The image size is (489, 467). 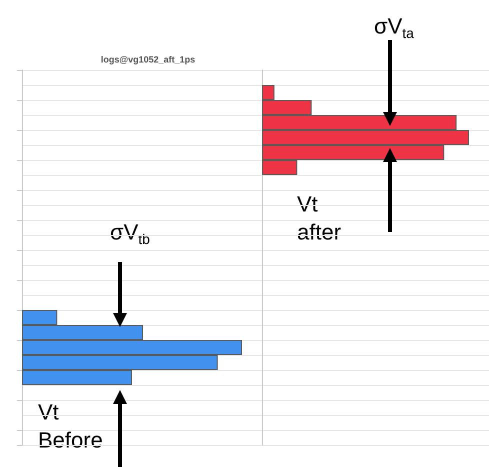 What do you see at coordinates (148, 59) in the screenshot?
I see `chart-title: logs@vg1052_aft_1ps` at bounding box center [148, 59].